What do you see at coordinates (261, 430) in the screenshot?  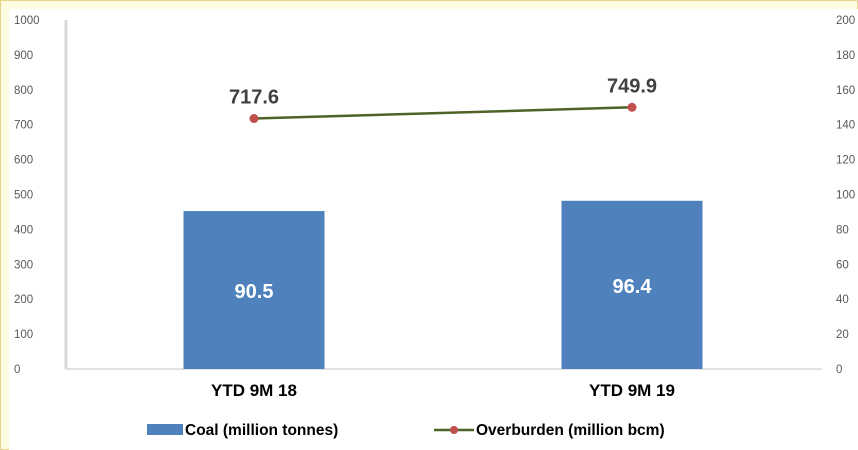 I see `legend-coal-label: Coal (million tonnes)` at bounding box center [261, 430].